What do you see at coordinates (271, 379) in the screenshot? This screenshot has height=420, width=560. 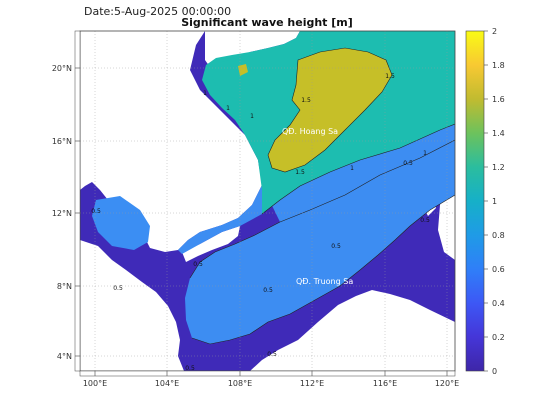 I see `longitude-ticks: 100°E 104°E 108°E 112°E 116°E 120°E` at bounding box center [271, 379].